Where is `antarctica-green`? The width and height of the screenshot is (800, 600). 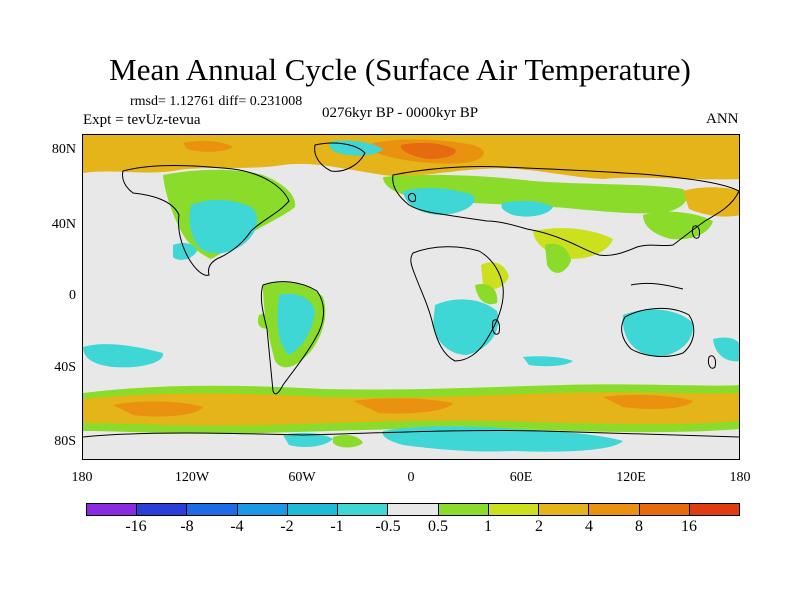
antarctica-green is located at coordinates (348, 441).